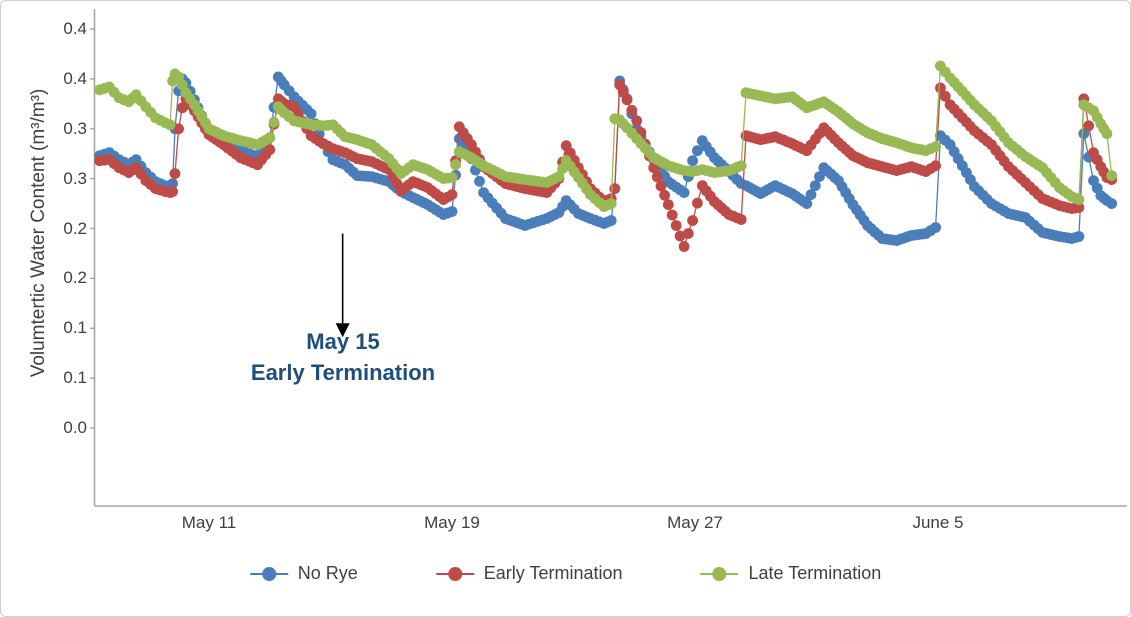  I want to click on legend-item-no-rye: No Rye, so click(303, 573).